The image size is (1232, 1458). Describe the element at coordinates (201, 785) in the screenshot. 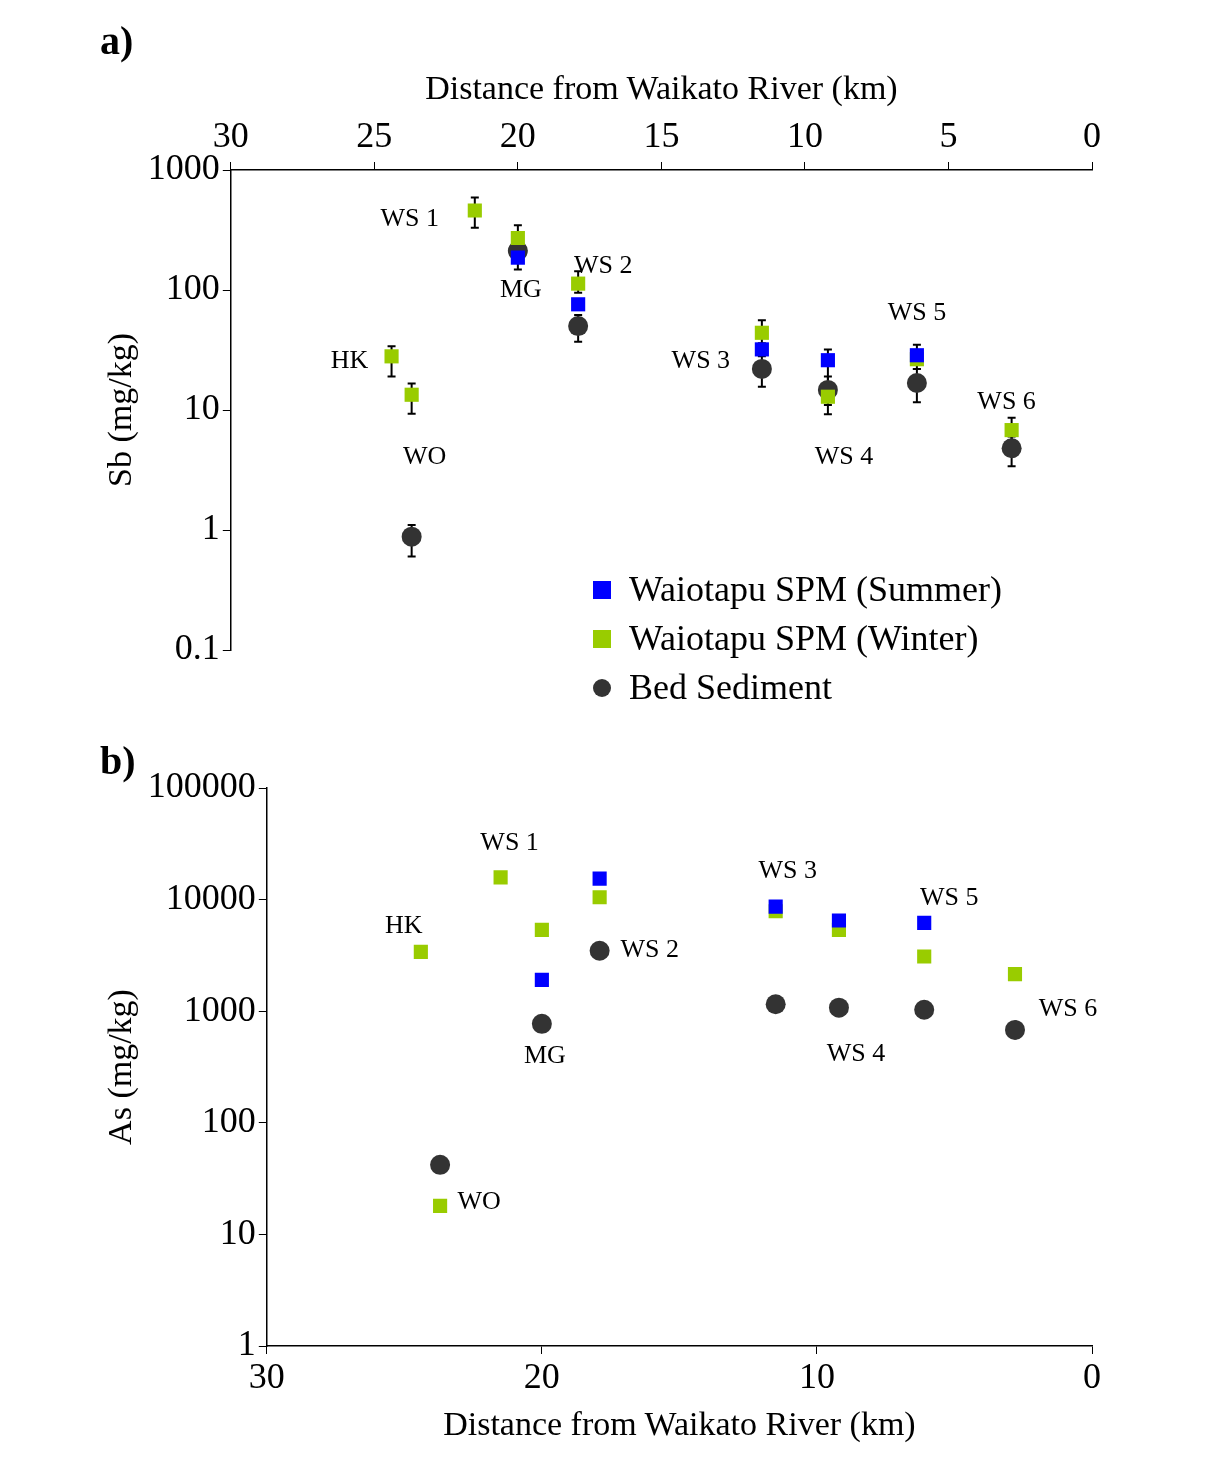

I see `y-tick-label: 100000` at that location.